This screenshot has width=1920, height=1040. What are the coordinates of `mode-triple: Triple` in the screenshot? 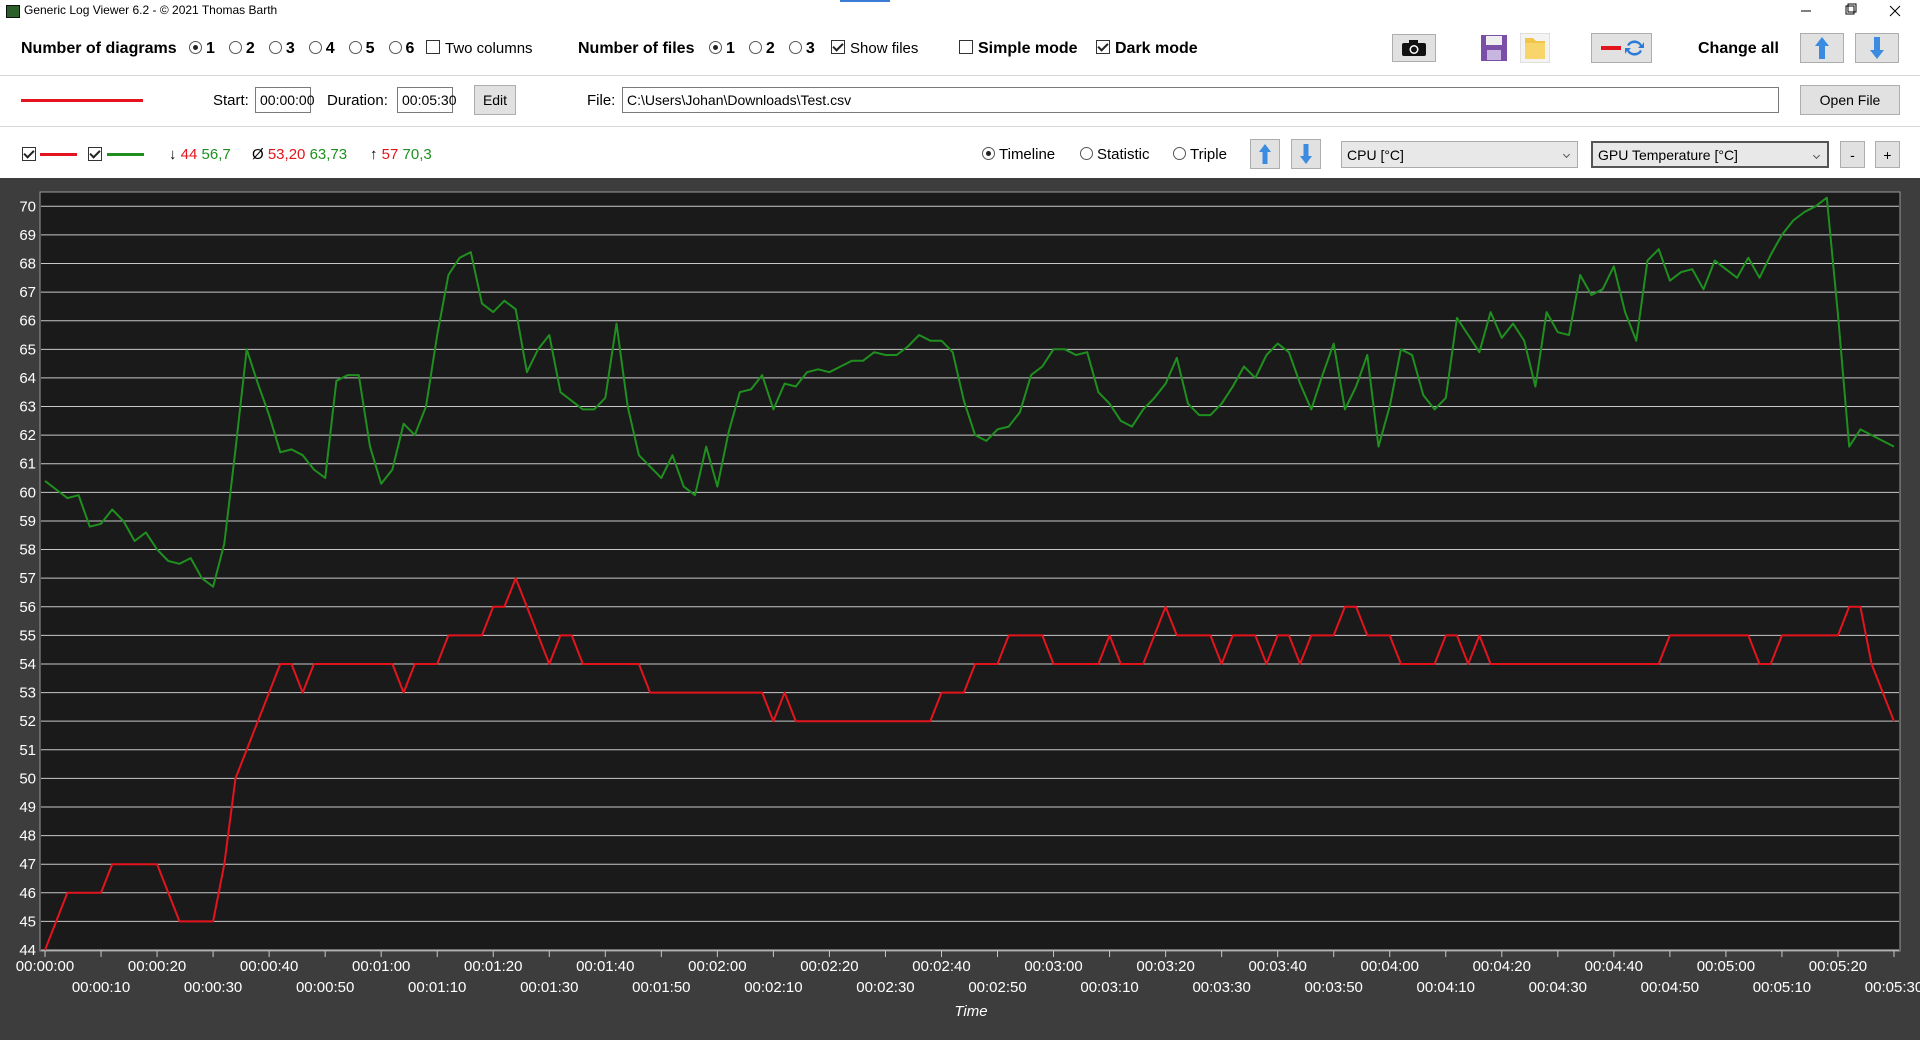 It's located at (1200, 154).